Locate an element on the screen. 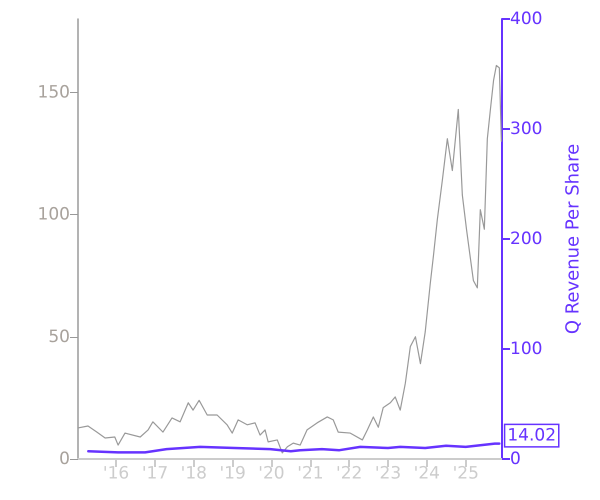  y2-tick-label: 100 is located at coordinates (526, 349).